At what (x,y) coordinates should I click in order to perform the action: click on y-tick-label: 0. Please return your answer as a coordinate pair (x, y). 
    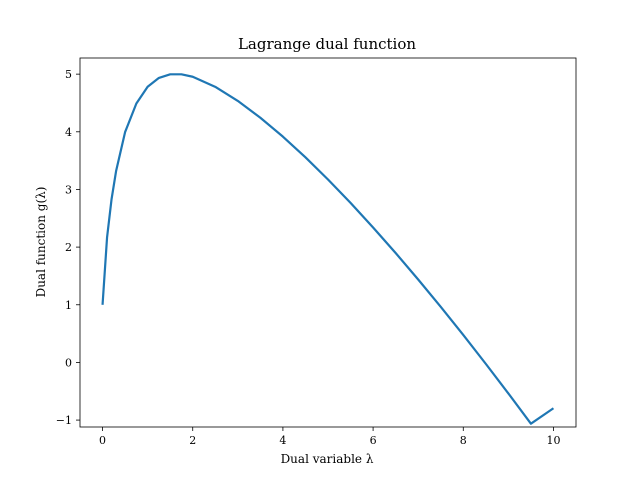
    Looking at the image, I should click on (68, 362).